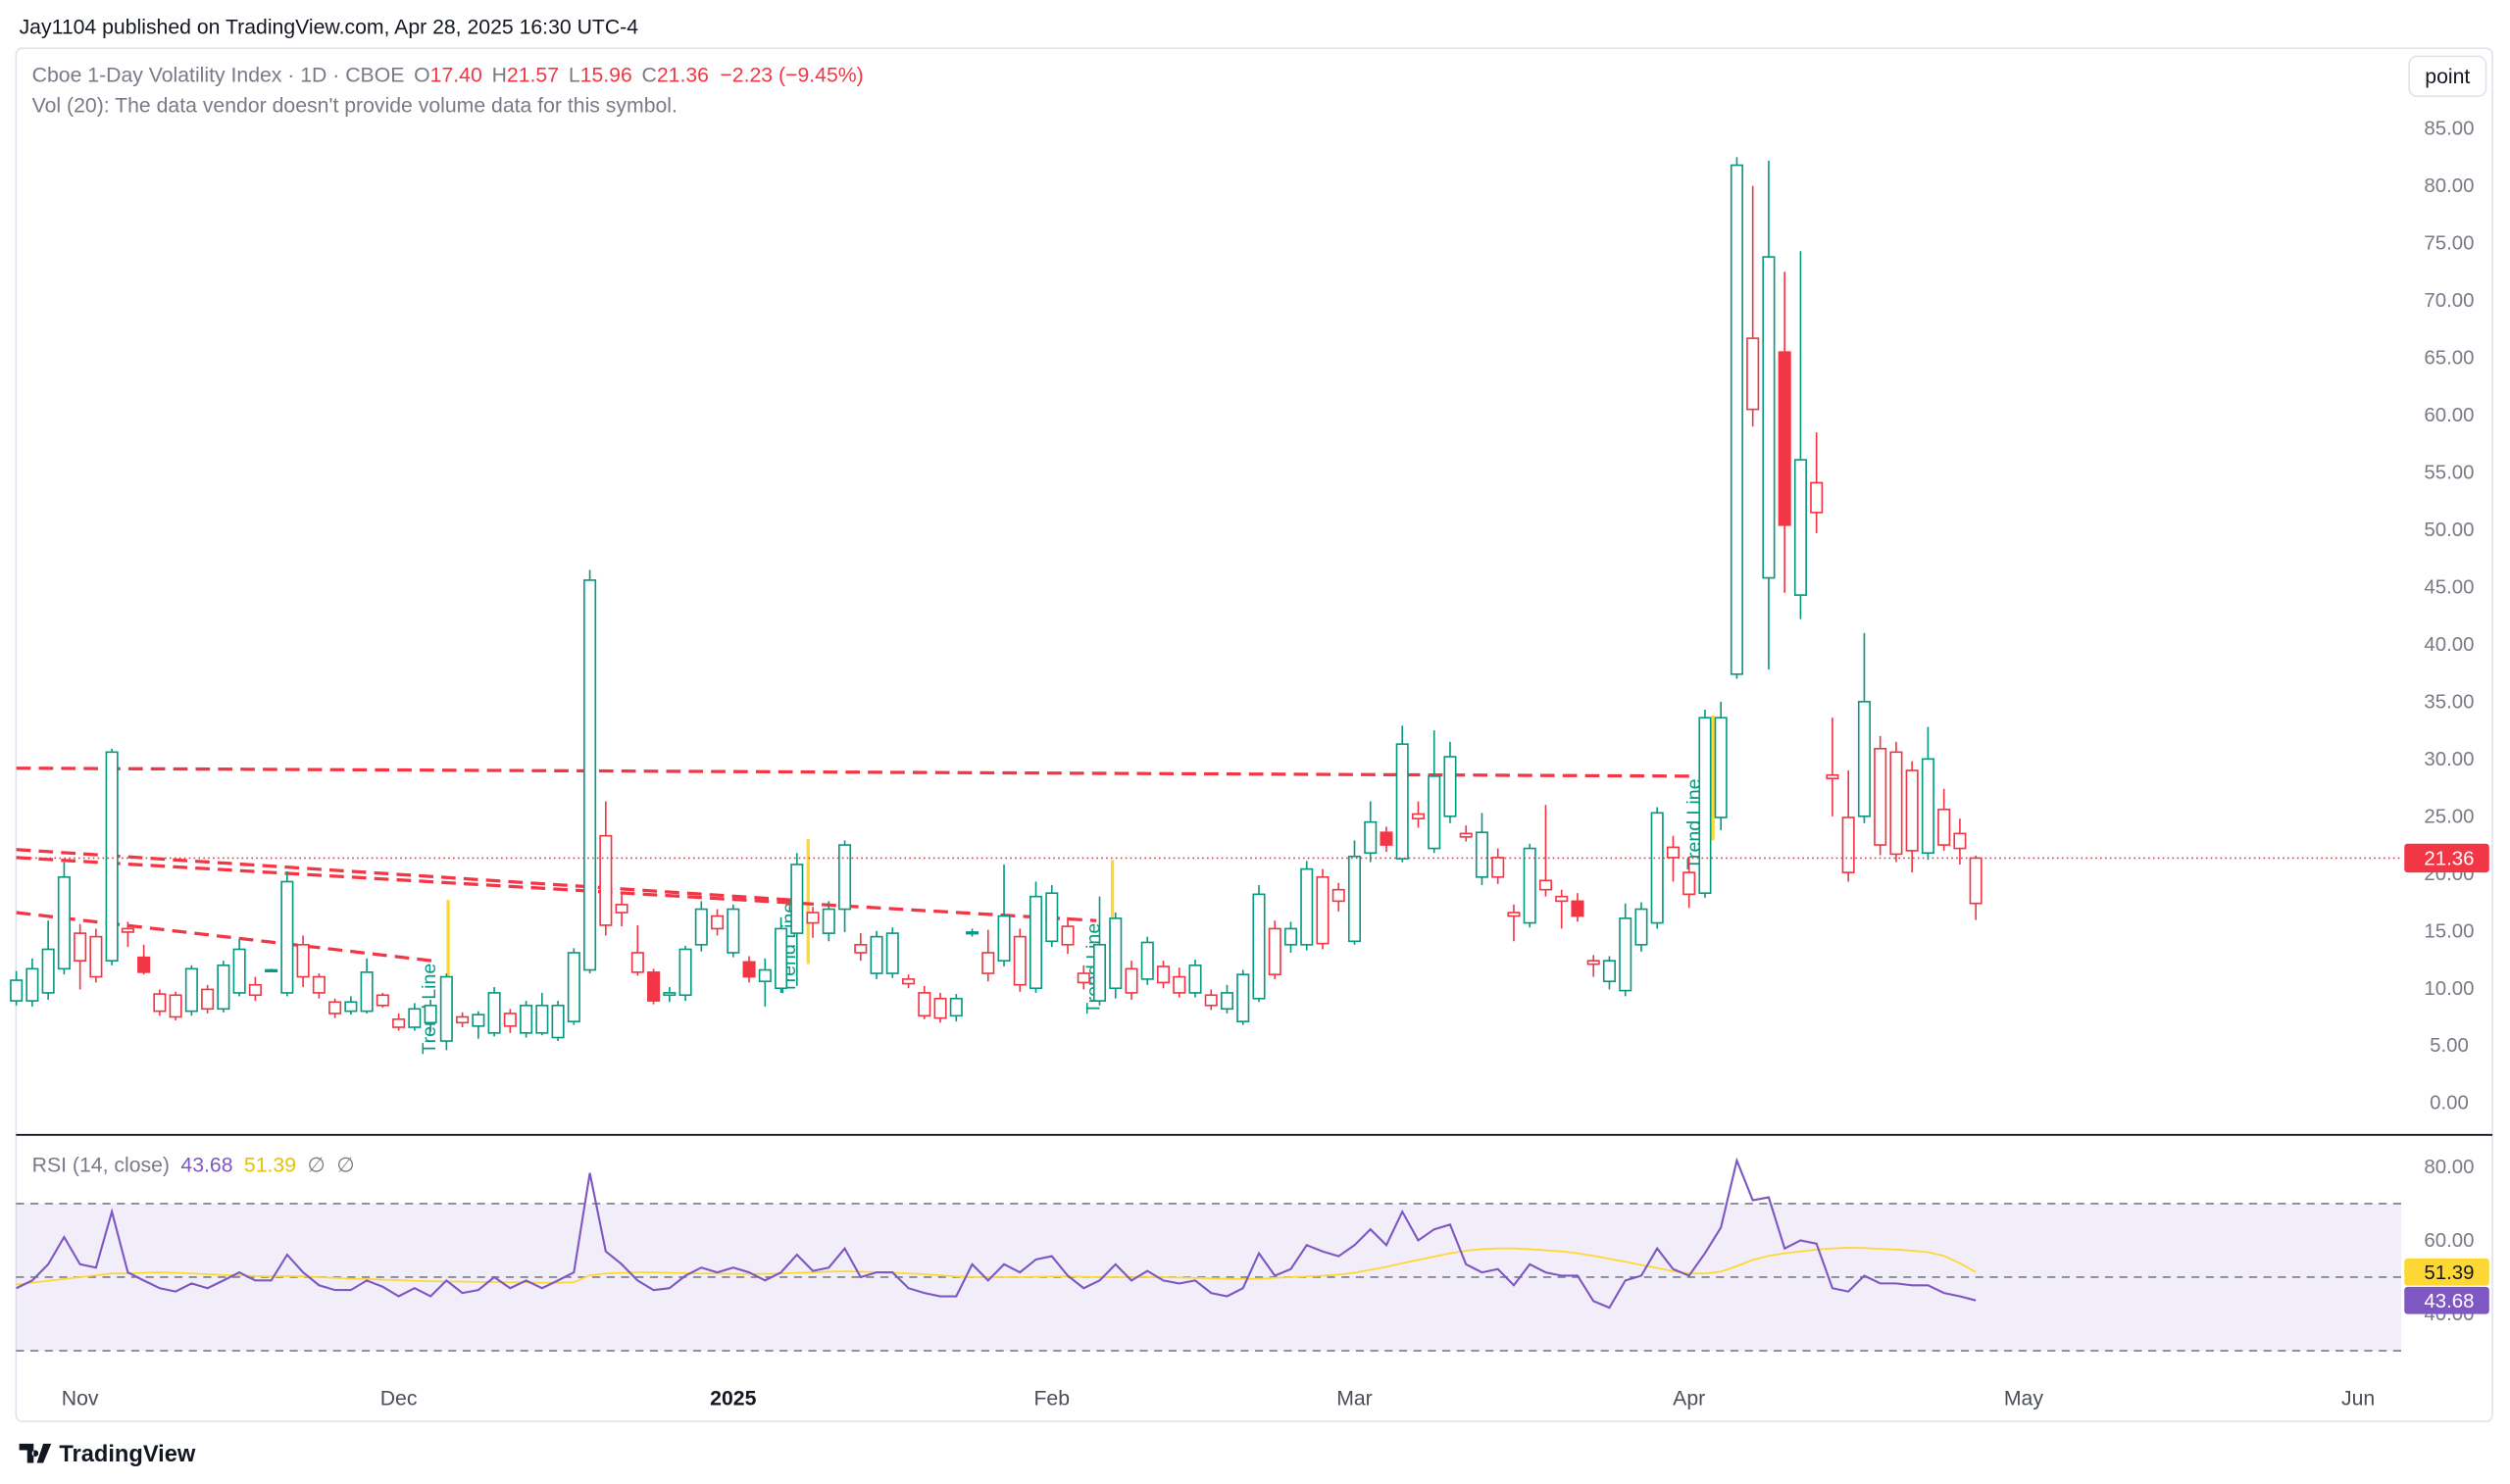  What do you see at coordinates (1208, 1277) in the screenshot?
I see `rsi-band` at bounding box center [1208, 1277].